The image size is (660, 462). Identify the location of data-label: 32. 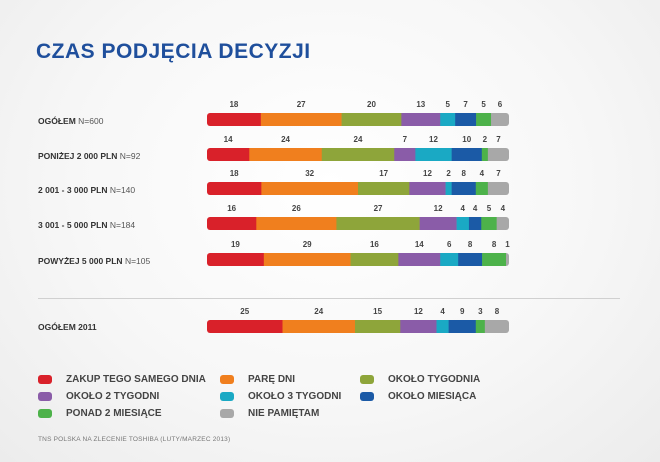
(309, 173).